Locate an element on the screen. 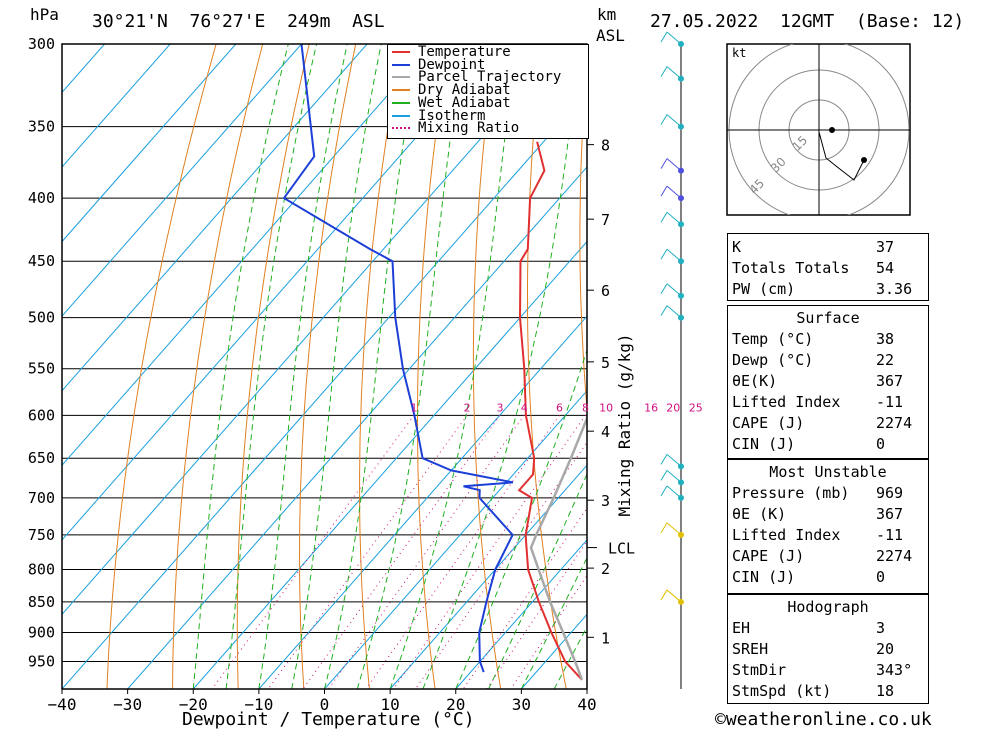 This screenshot has height=733, width=1000. legend-label: Temperature is located at coordinates (464, 52).